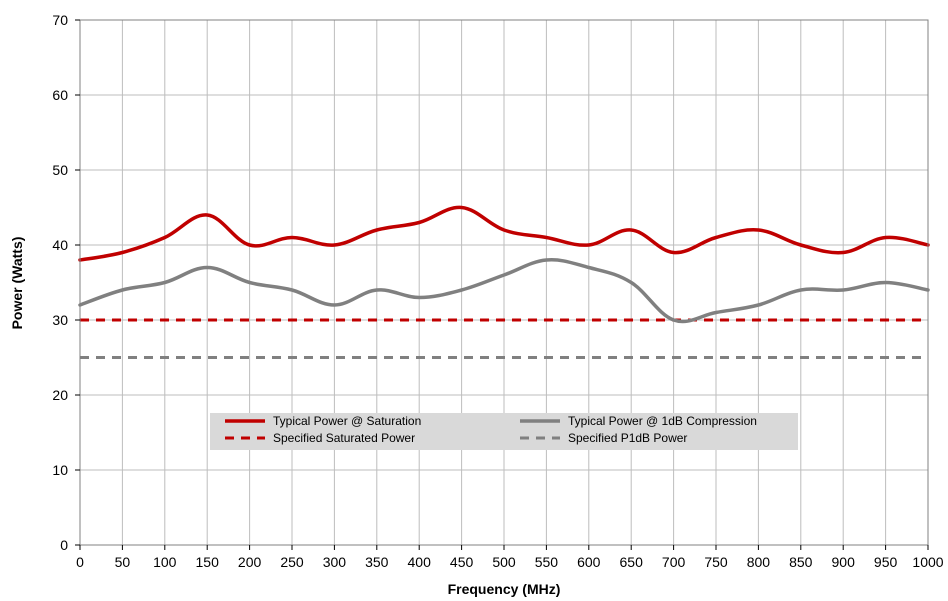 This screenshot has width=948, height=601. Describe the element at coordinates (60, 95) in the screenshot. I see `y-tick-label: 60` at that location.